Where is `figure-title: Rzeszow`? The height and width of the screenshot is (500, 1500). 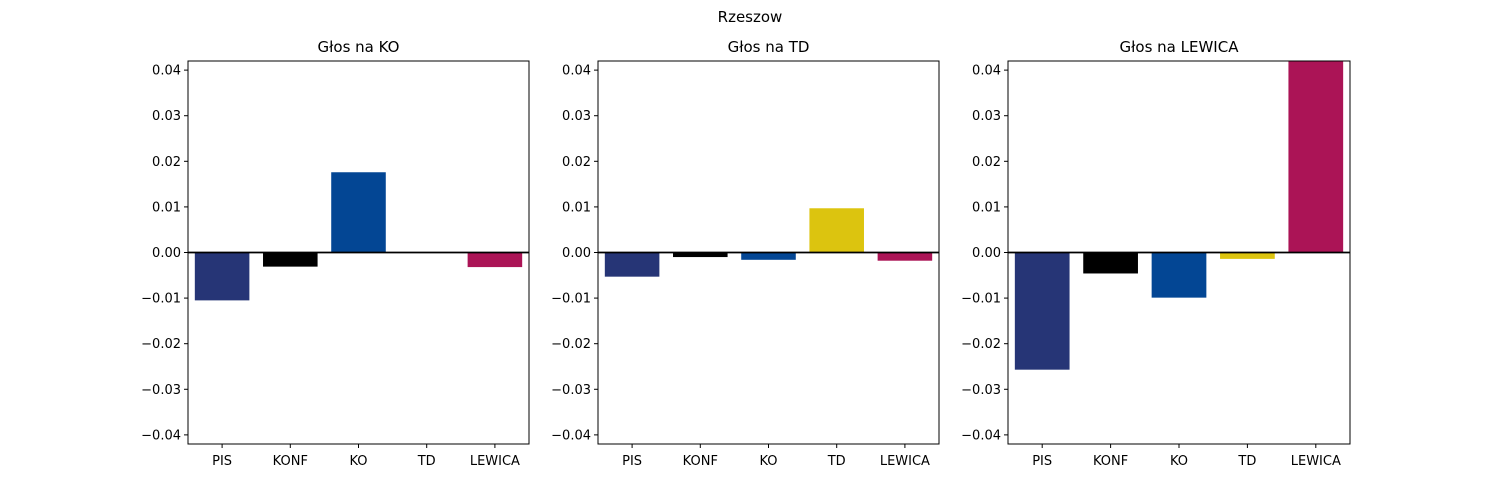 figure-title: Rzeszow is located at coordinates (750, 17).